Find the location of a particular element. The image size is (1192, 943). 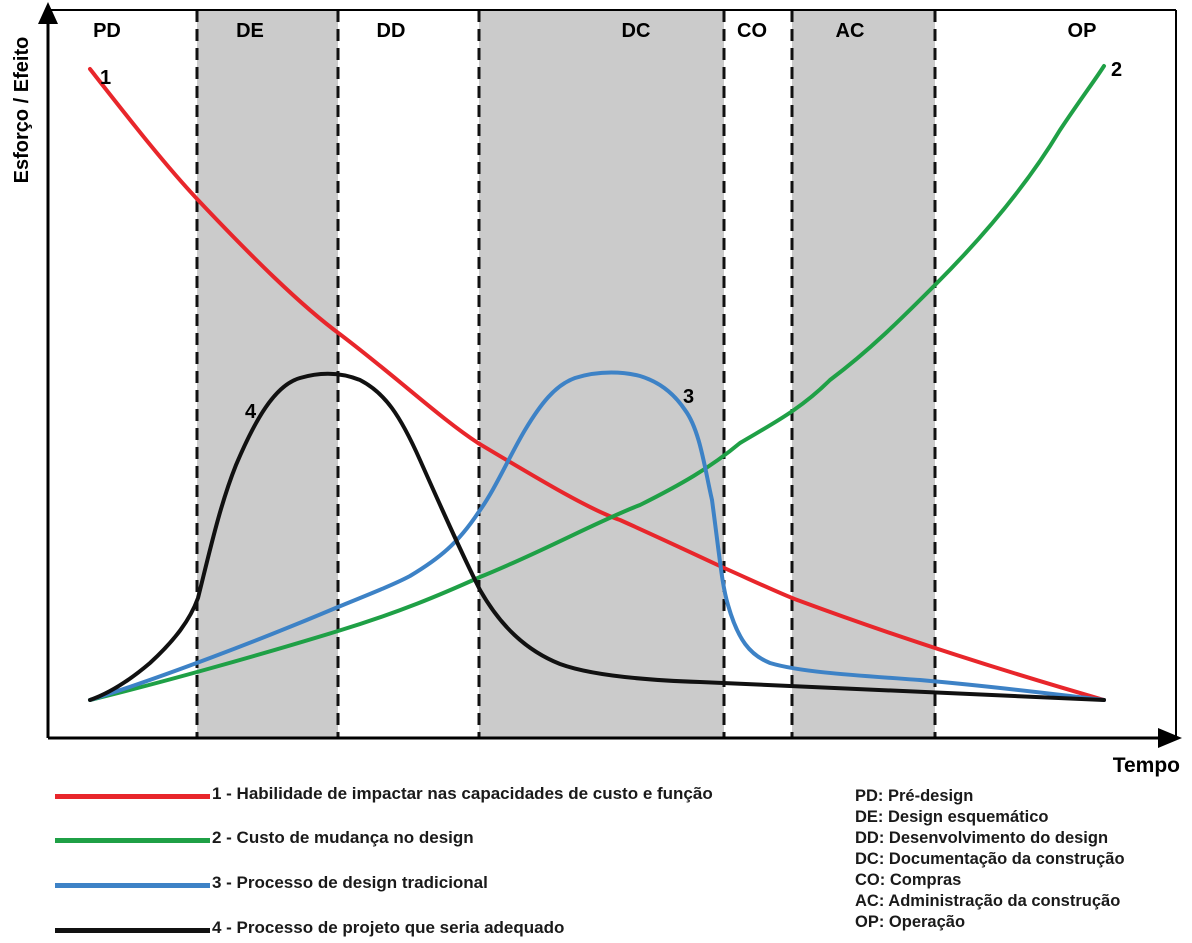

curve-1-number: 1 is located at coordinates (105, 78).